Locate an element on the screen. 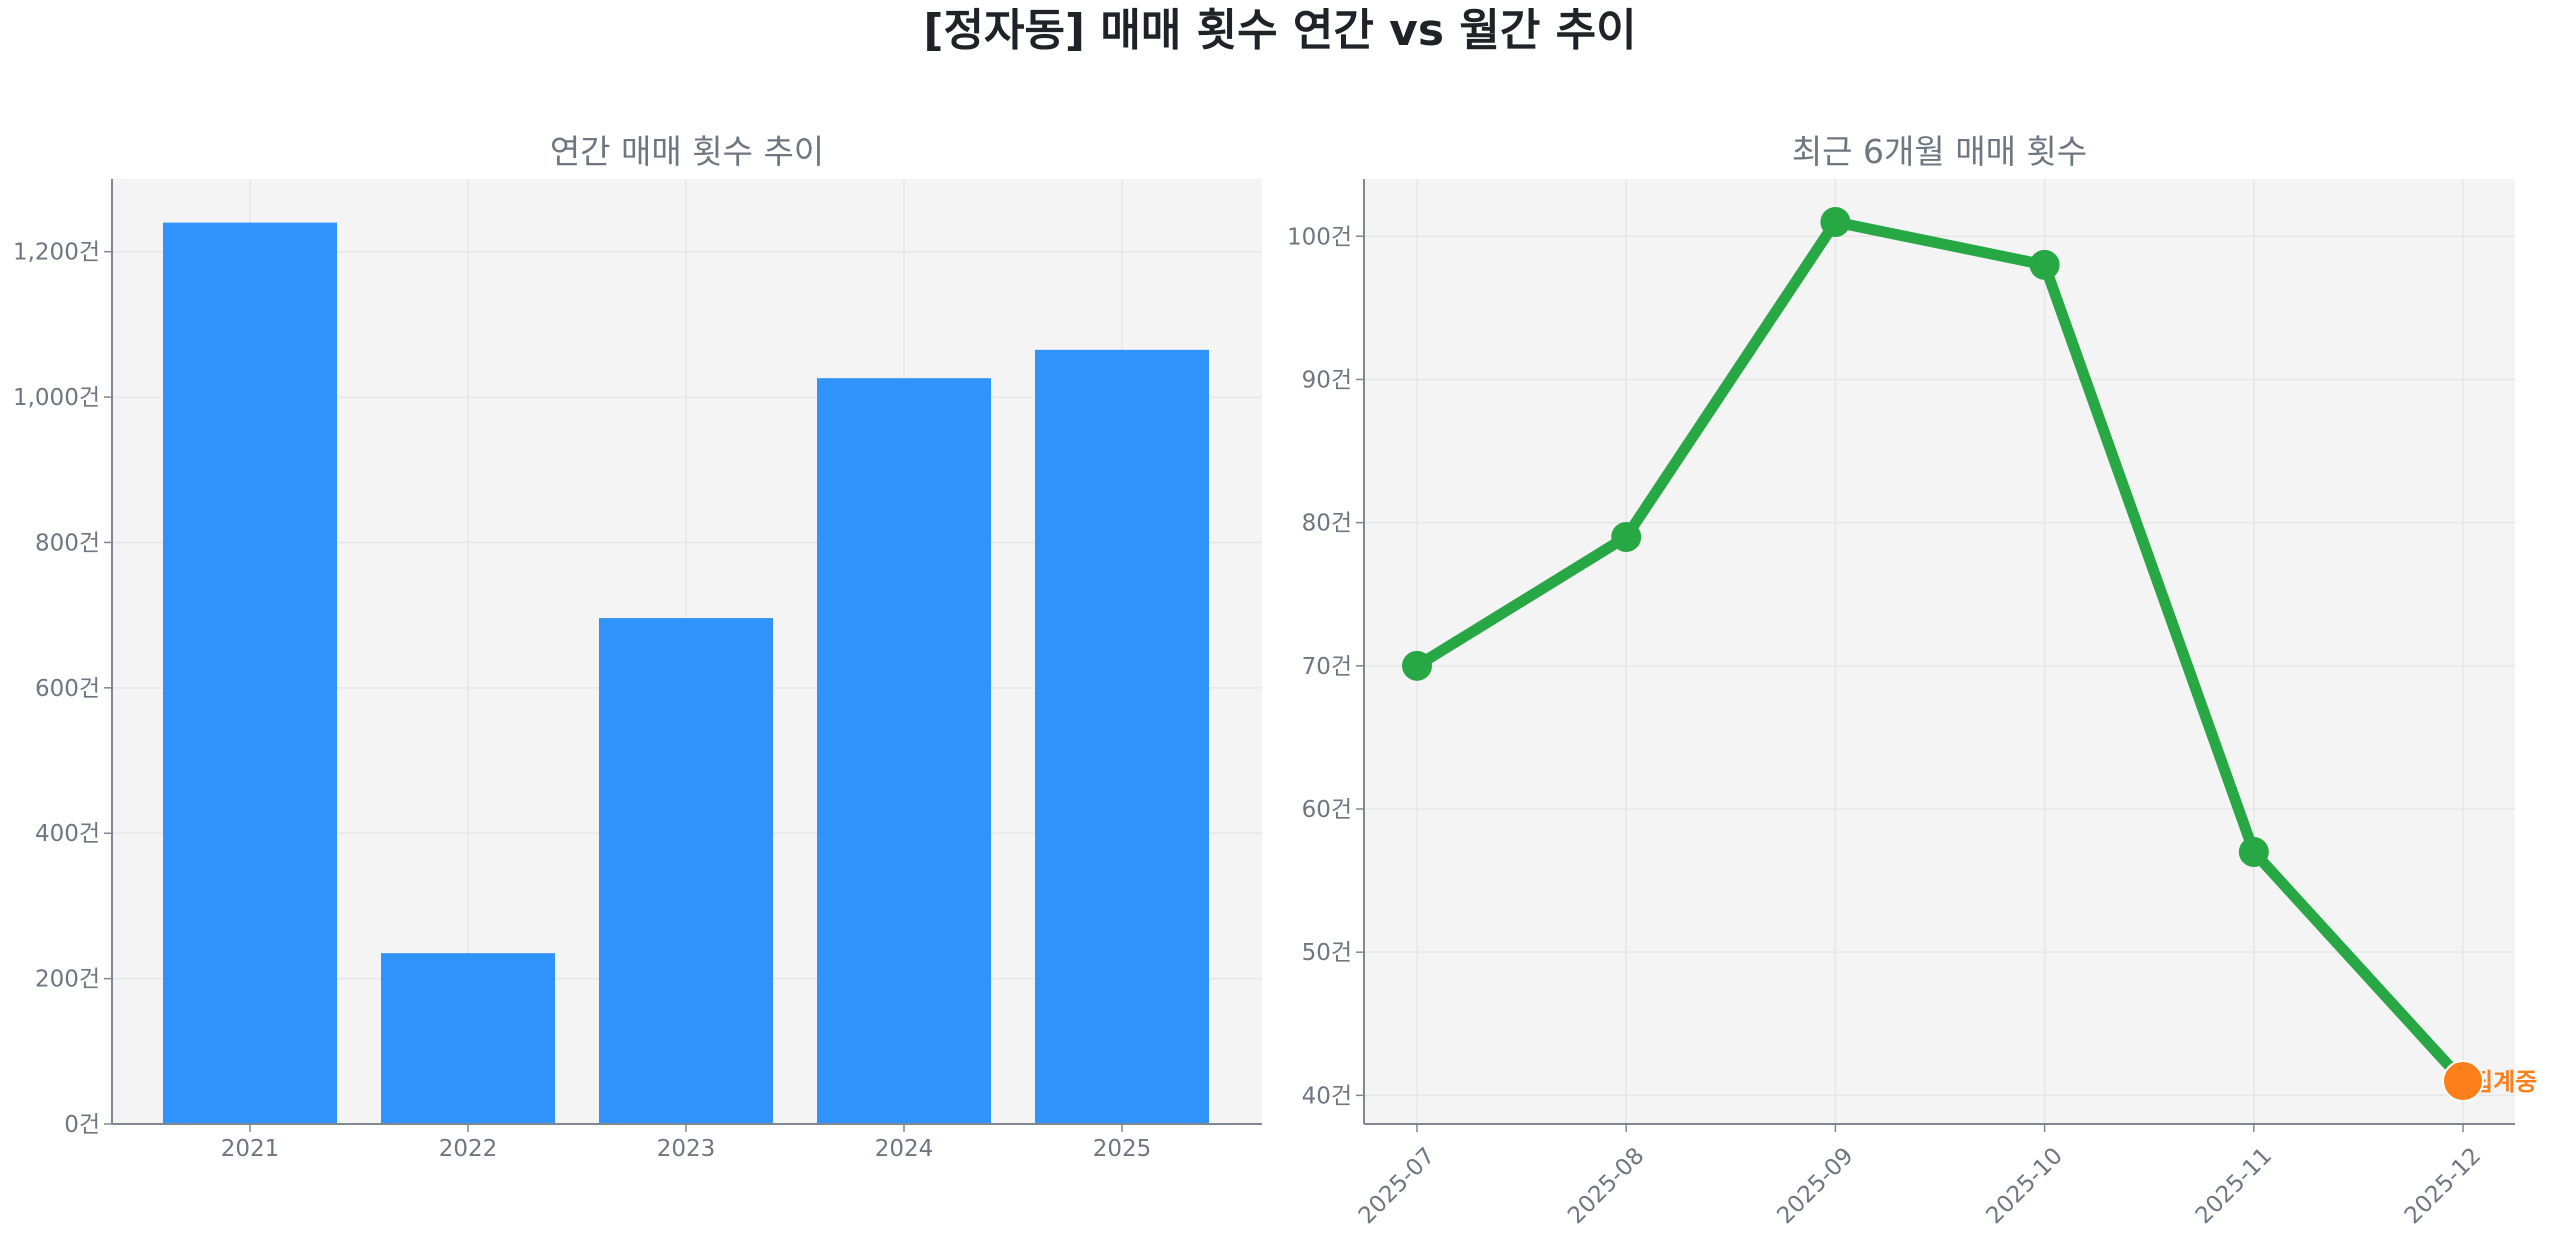 The width and height of the screenshot is (2560, 1234). x-tick-label: 2025-09 is located at coordinates (1815, 1186).